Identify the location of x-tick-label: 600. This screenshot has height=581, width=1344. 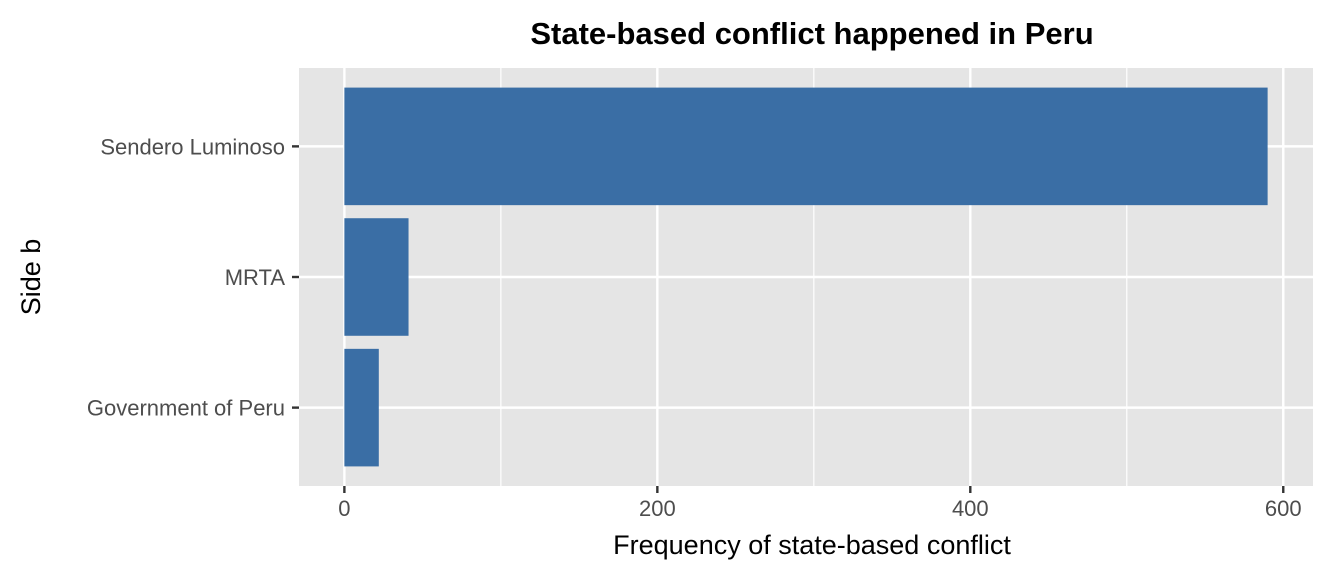
(1283, 508).